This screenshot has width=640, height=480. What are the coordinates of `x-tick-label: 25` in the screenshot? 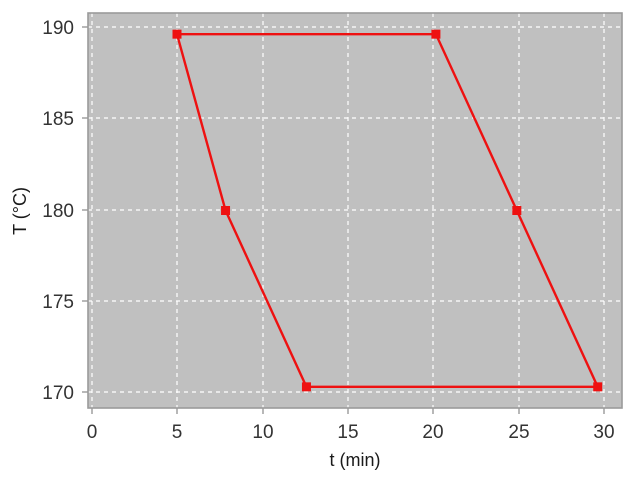 It's located at (518, 432).